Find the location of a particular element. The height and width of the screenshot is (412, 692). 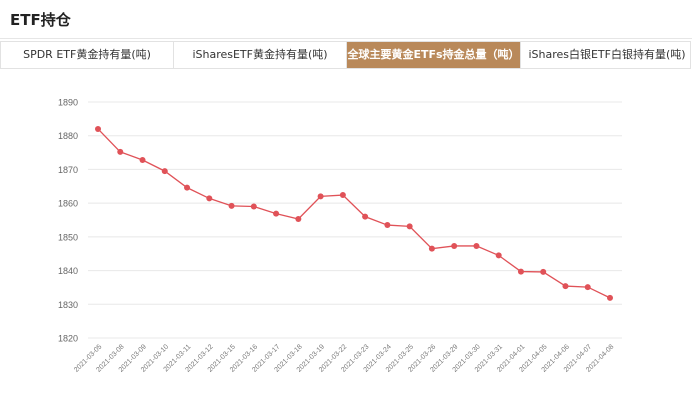

tab-spdr-gold: SPDR ETF黄金持有量(吨) is located at coordinates (87, 55).